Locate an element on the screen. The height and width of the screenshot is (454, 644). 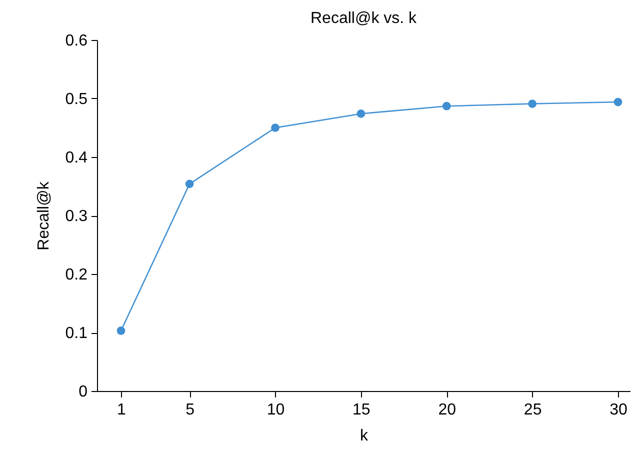
x-tick-label: 5 is located at coordinates (190, 410).